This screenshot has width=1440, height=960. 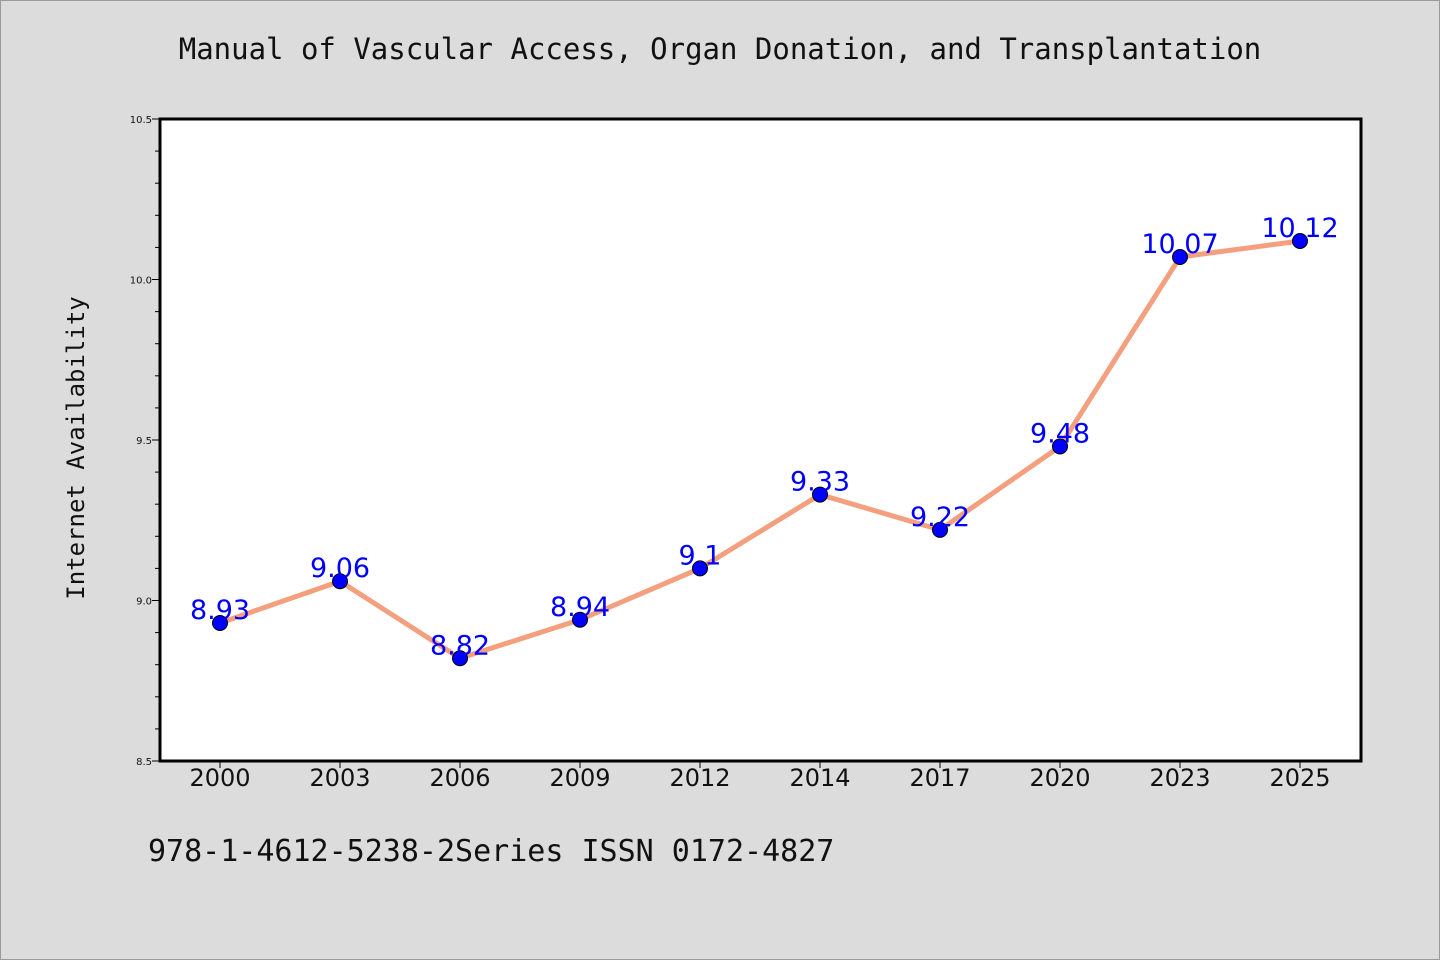 I want to click on y-tick-label: 9.5, so click(x=144, y=441).